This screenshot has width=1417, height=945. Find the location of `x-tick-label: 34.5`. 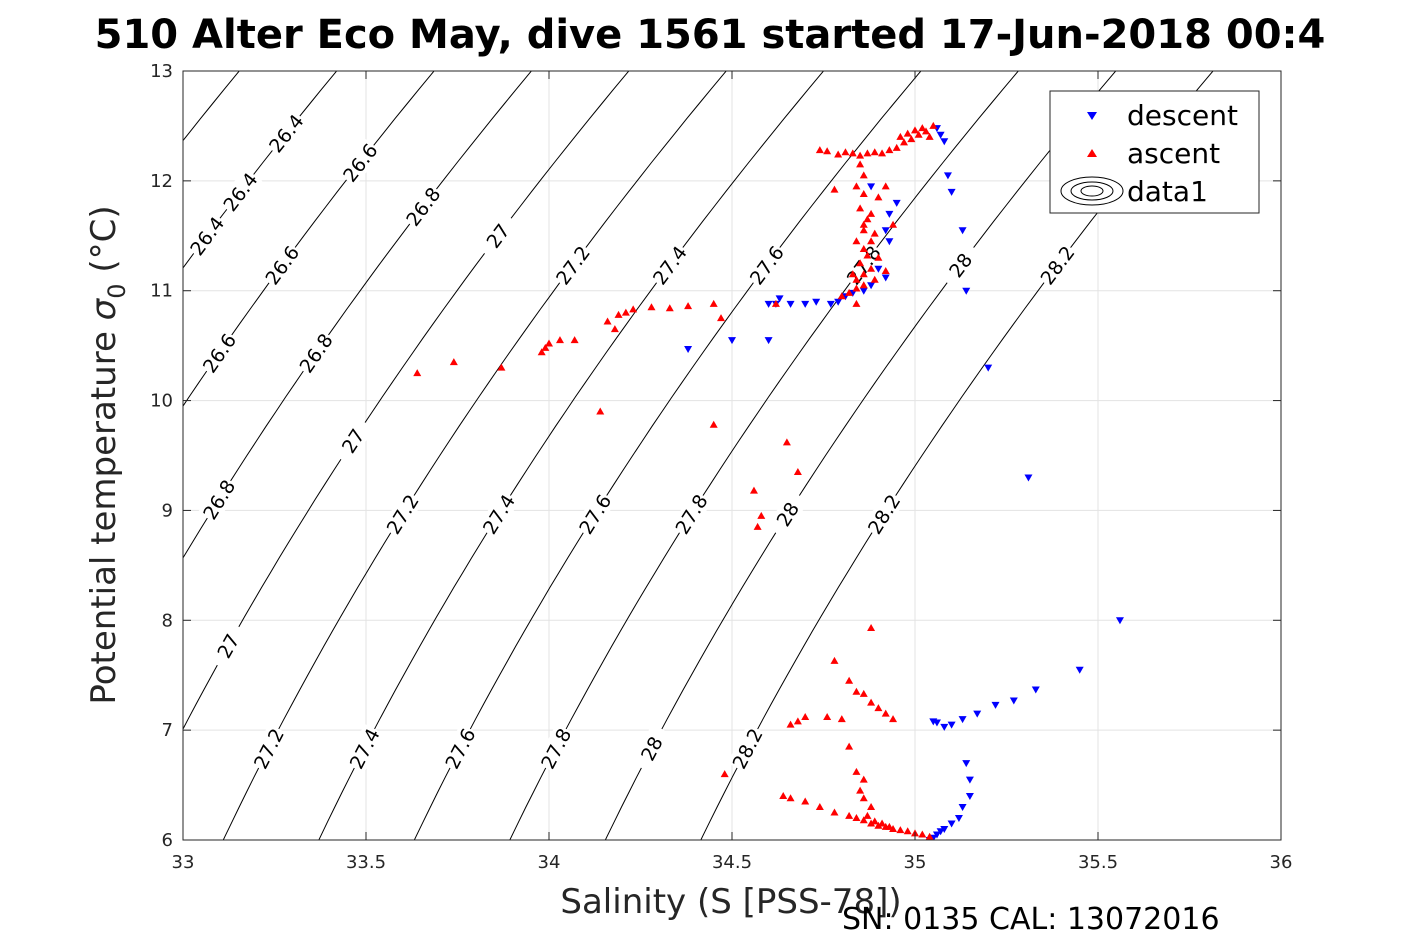

x-tick-label: 34.5 is located at coordinates (732, 862).